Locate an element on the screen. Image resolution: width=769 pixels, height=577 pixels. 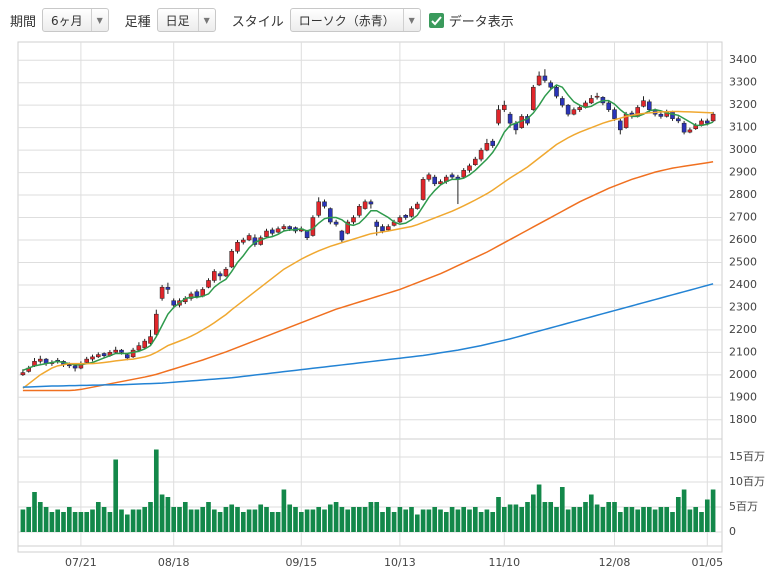
y-tick-label: 3000 is located at coordinates (743, 149).